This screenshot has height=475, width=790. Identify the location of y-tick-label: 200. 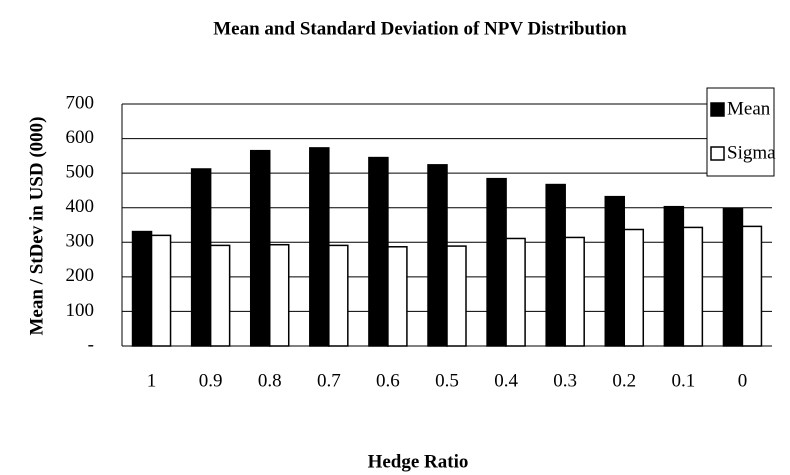
(80, 275).